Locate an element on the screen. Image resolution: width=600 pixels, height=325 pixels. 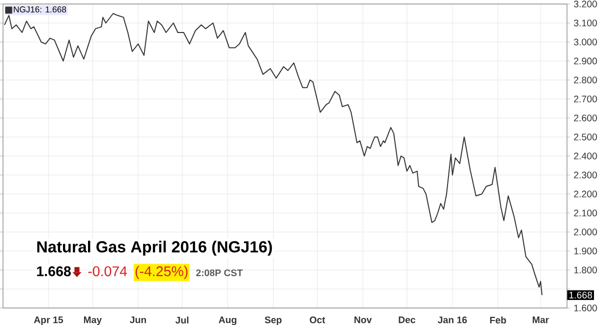
y-tick-label: 2.100 is located at coordinates (585, 213).